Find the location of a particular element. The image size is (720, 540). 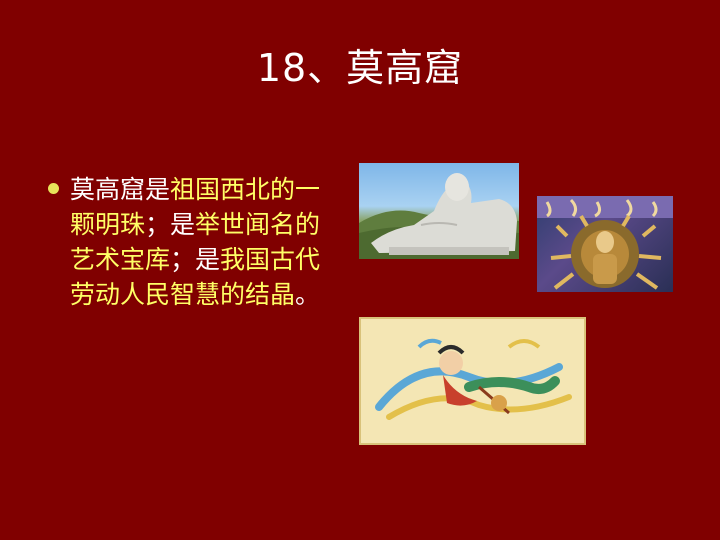

text-white-1: 莫高窟是 is located at coordinates (120, 189).